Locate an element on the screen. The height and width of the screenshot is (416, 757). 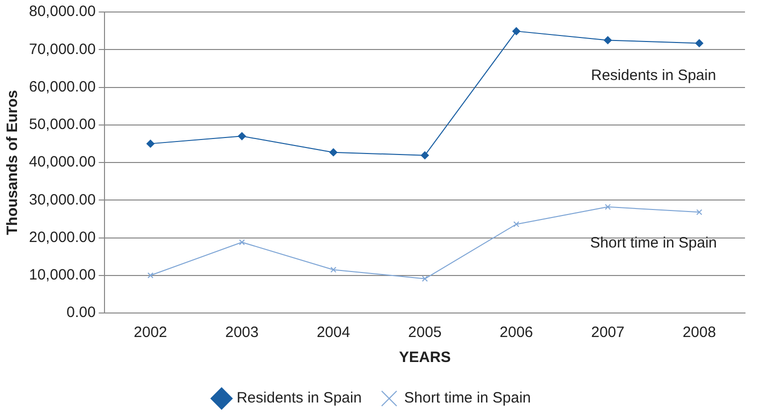
y-tick-label: 60,000.00 is located at coordinates (62, 87).